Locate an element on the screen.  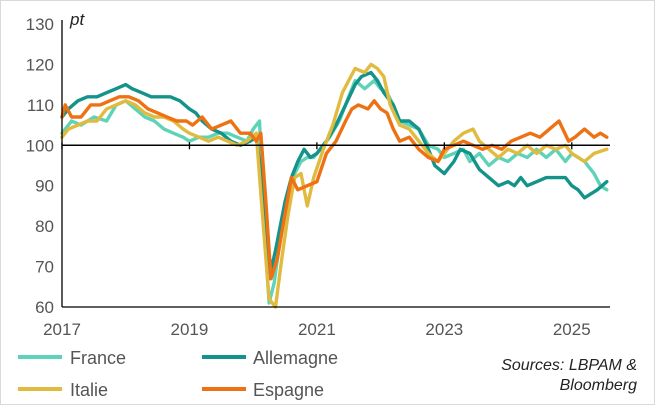
legend-label: Italie is located at coordinates (89, 390).